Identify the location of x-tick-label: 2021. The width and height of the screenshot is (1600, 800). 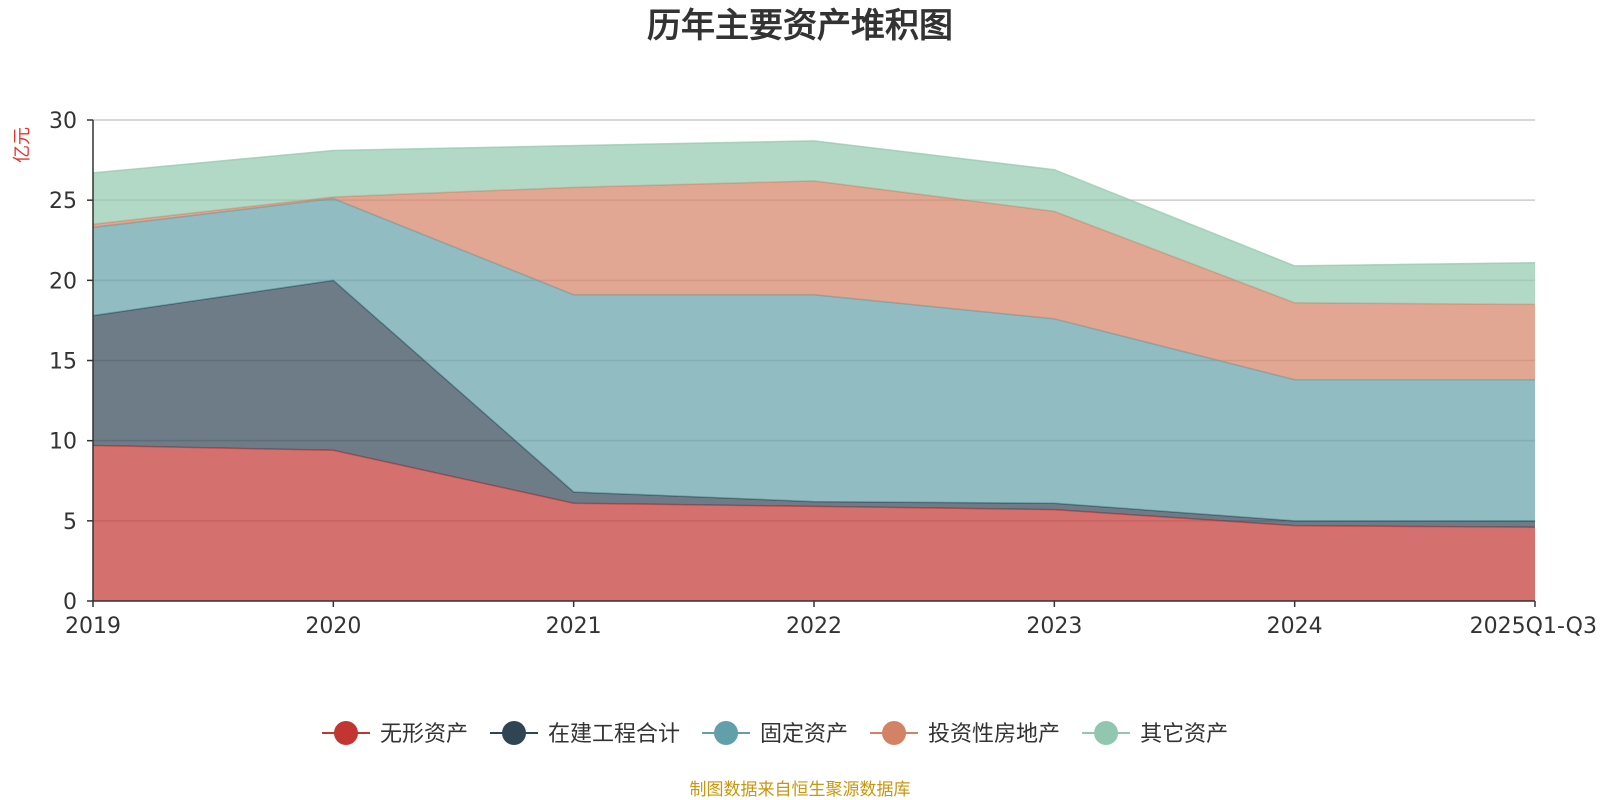
(574, 626).